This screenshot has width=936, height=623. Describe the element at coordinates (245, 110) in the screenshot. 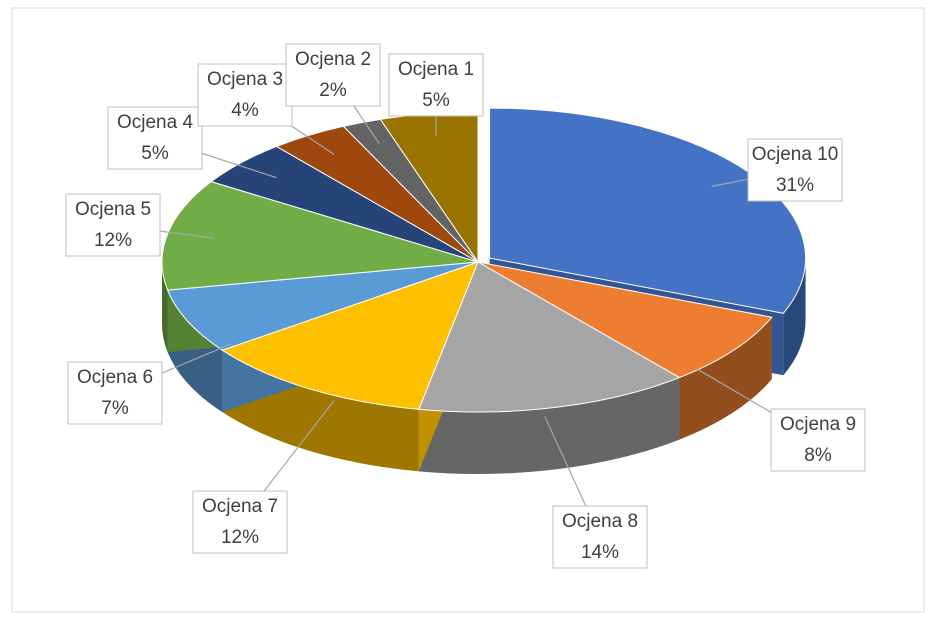

I see `data-label: 4%` at that location.